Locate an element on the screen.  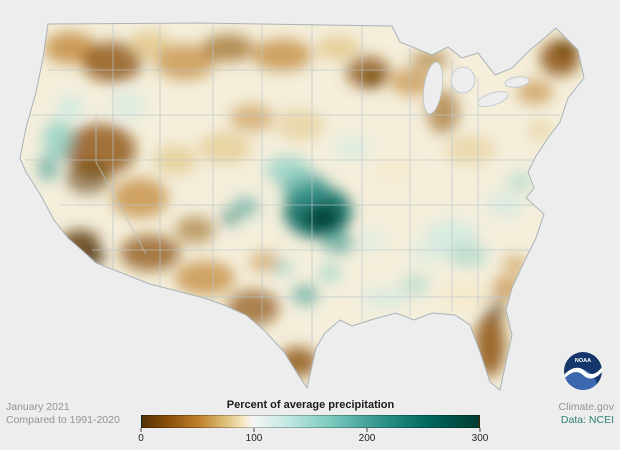
colorbar-tick-label: 300 is located at coordinates (480, 438).